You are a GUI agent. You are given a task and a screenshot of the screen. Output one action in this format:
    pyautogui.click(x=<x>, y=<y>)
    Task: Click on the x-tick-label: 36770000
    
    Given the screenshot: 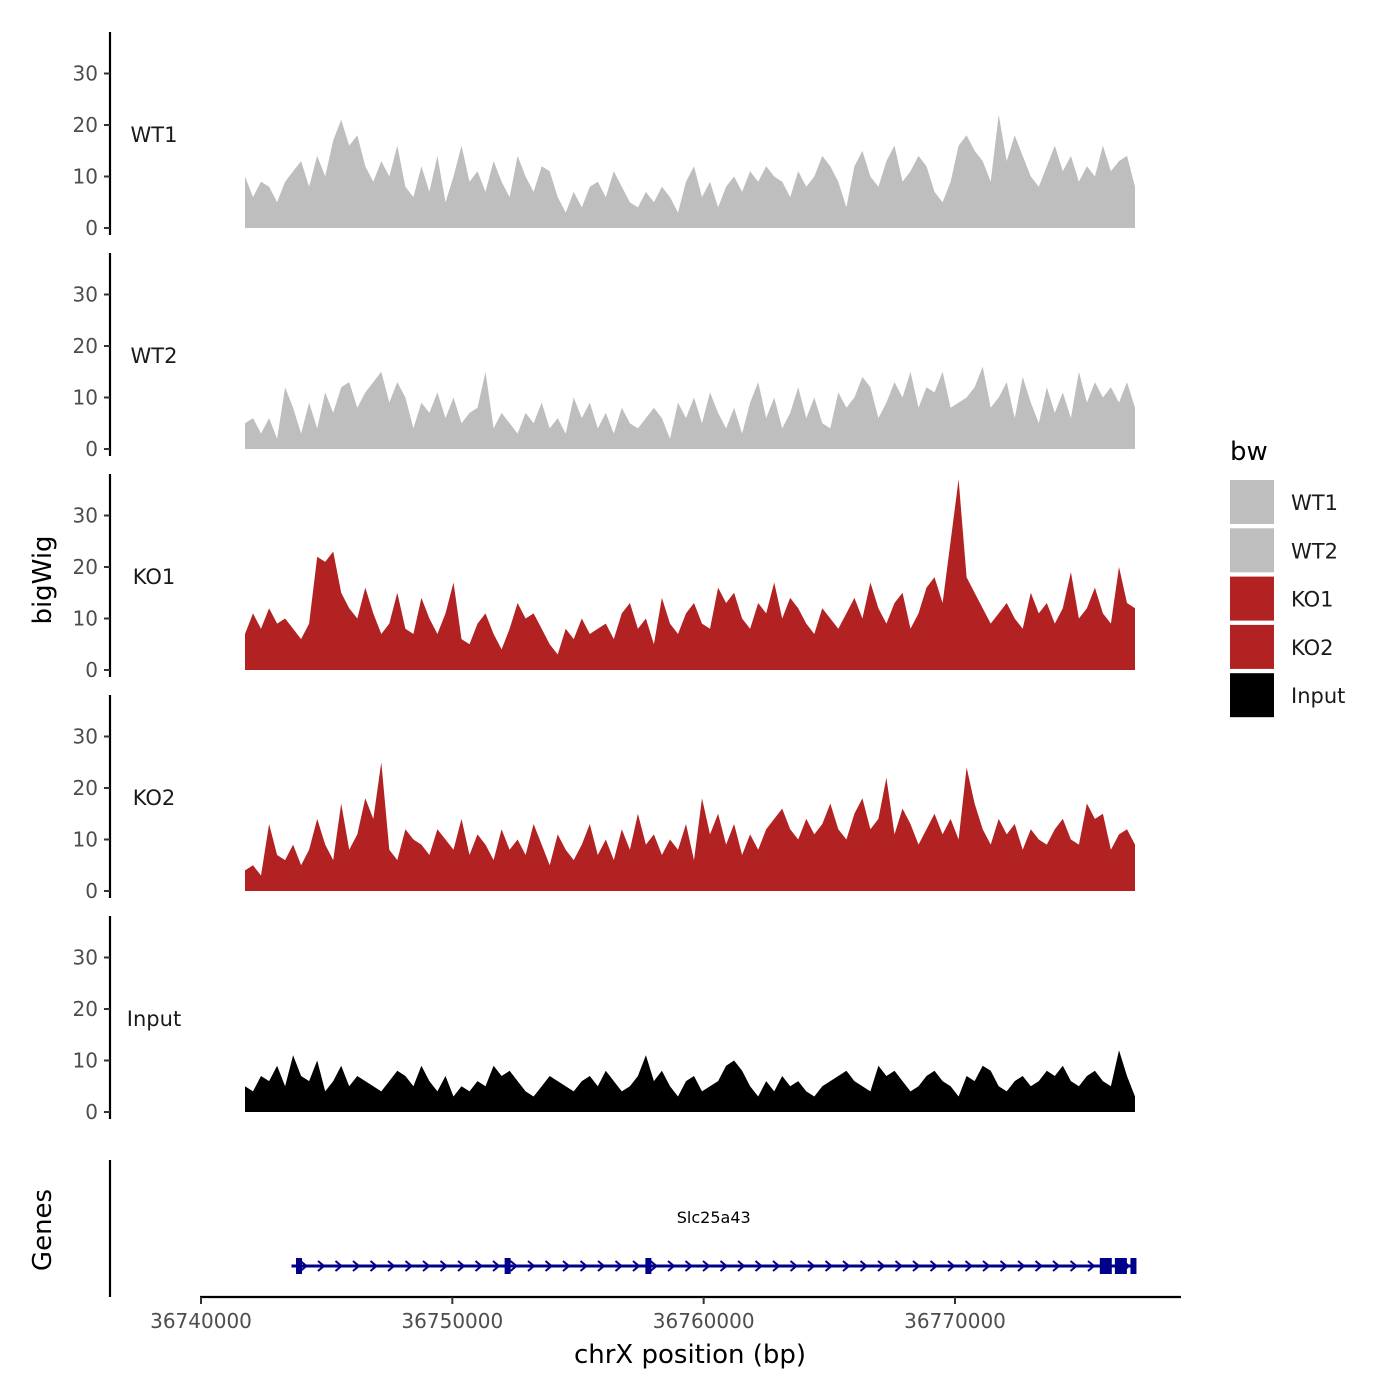 What is the action you would take?
    pyautogui.click(x=955, y=1321)
    